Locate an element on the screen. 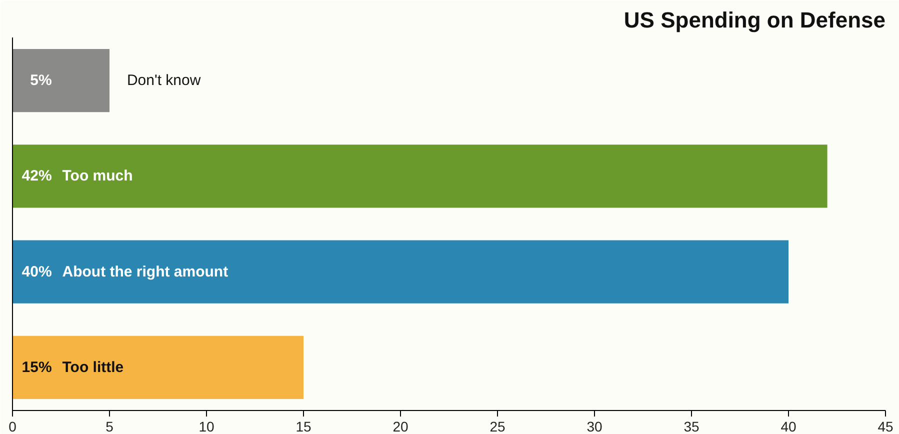 Image resolution: width=899 pixels, height=434 pixels. x-tick-label: 35 is located at coordinates (692, 426).